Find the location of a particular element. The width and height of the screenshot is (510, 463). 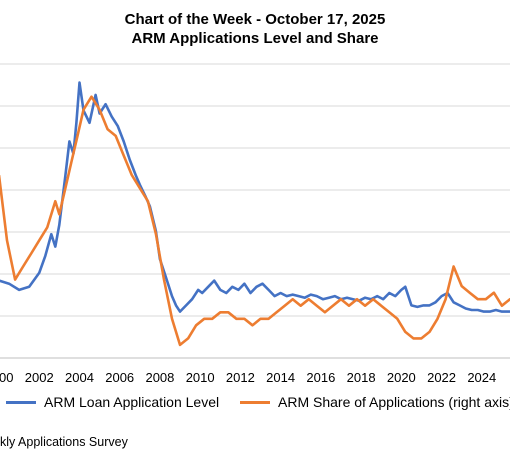

legend-swatch-blue is located at coordinates (21, 402).